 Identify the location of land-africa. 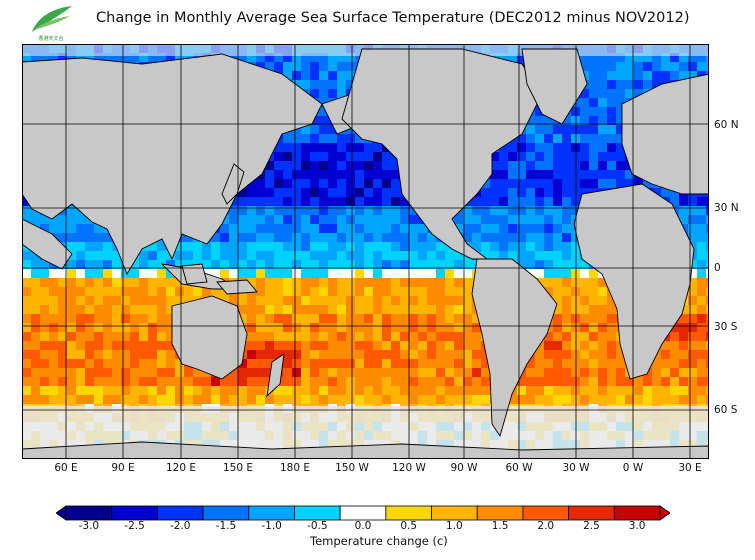
(634, 281).